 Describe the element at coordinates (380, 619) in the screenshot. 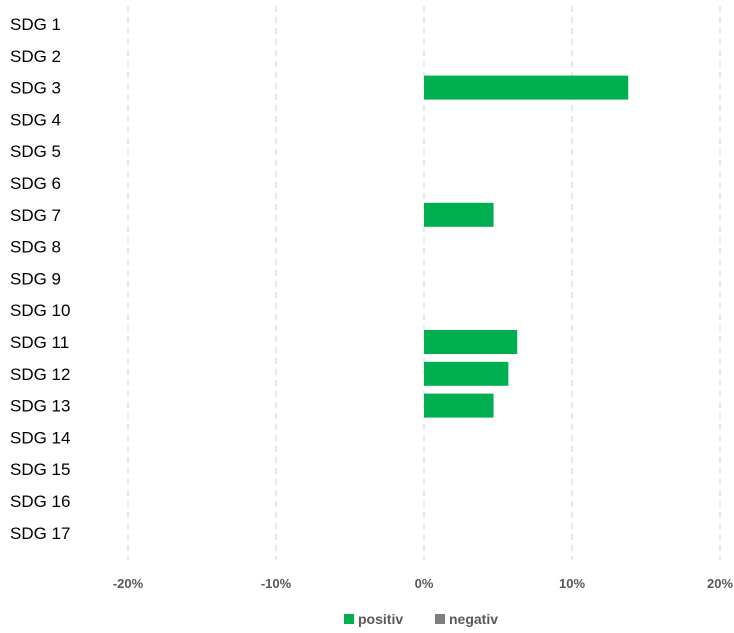

I see `legend-label-positiv: positiv` at that location.